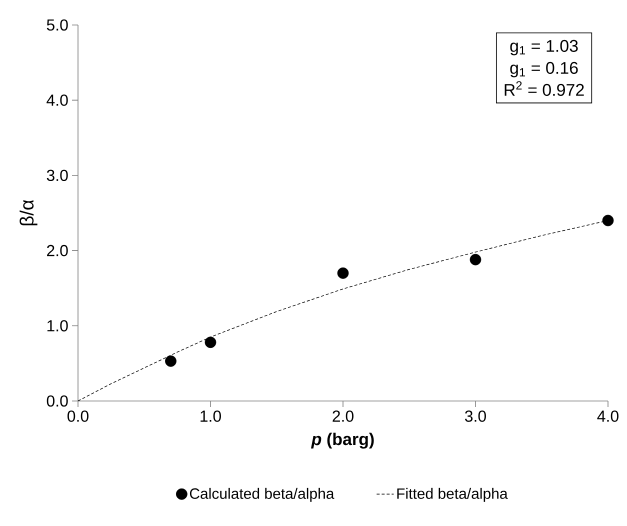 Image resolution: width=627 pixels, height=526 pixels. Describe the element at coordinates (57, 100) in the screenshot. I see `y-tick-label: 4.0` at that location.